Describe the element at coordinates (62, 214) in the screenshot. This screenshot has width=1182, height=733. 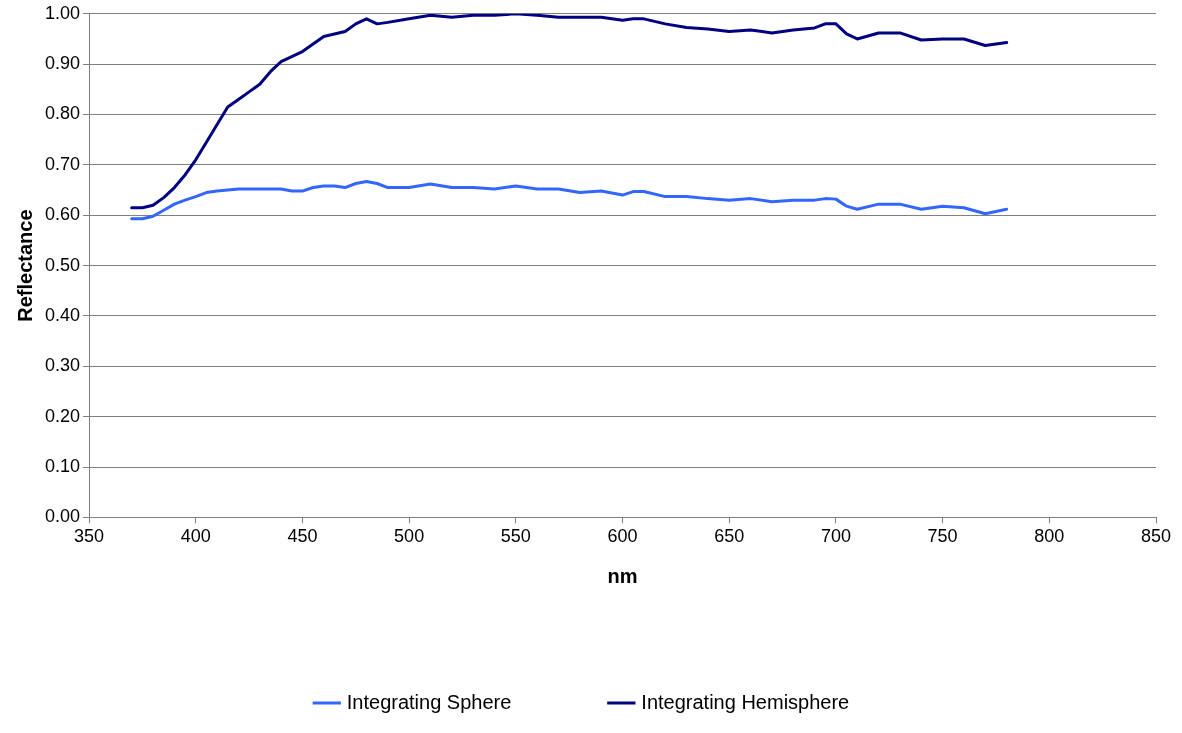
I see `y-tick-label: 0.60` at that location.